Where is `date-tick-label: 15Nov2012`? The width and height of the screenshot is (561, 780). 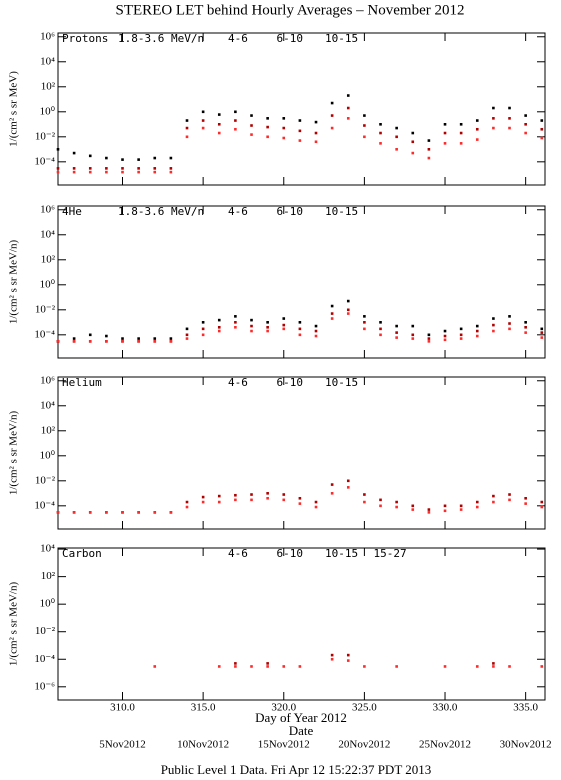 date-tick-label: 15Nov2012 is located at coordinates (284, 745).